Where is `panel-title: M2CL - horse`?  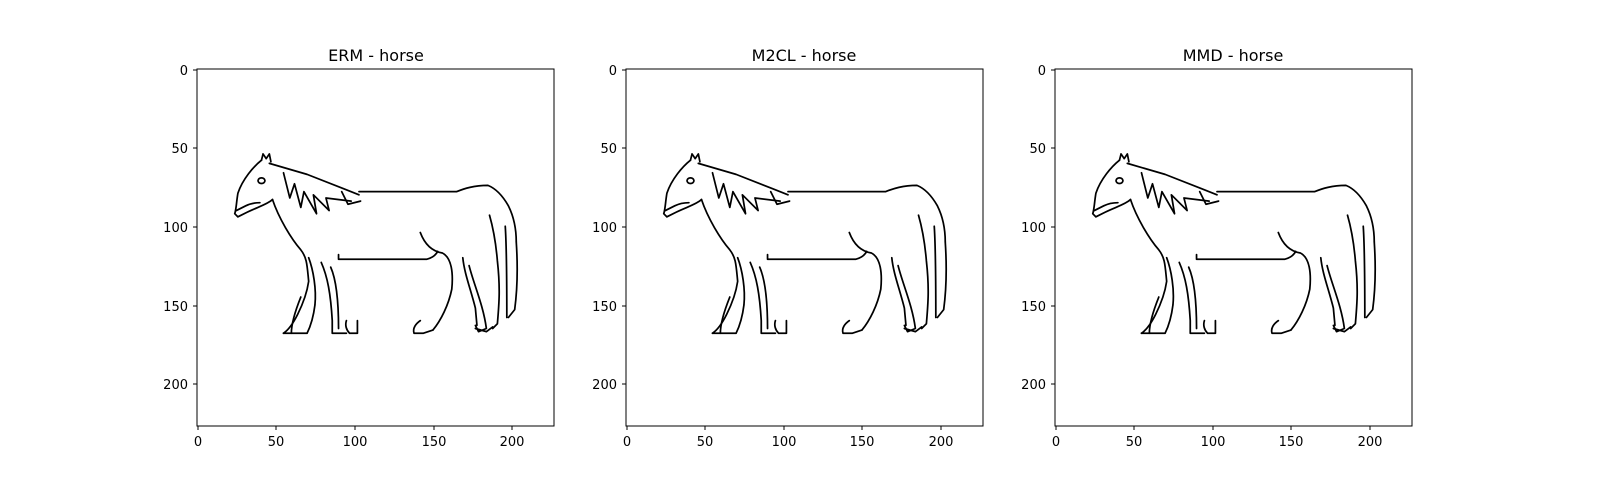 panel-title: M2CL - horse is located at coordinates (804, 55).